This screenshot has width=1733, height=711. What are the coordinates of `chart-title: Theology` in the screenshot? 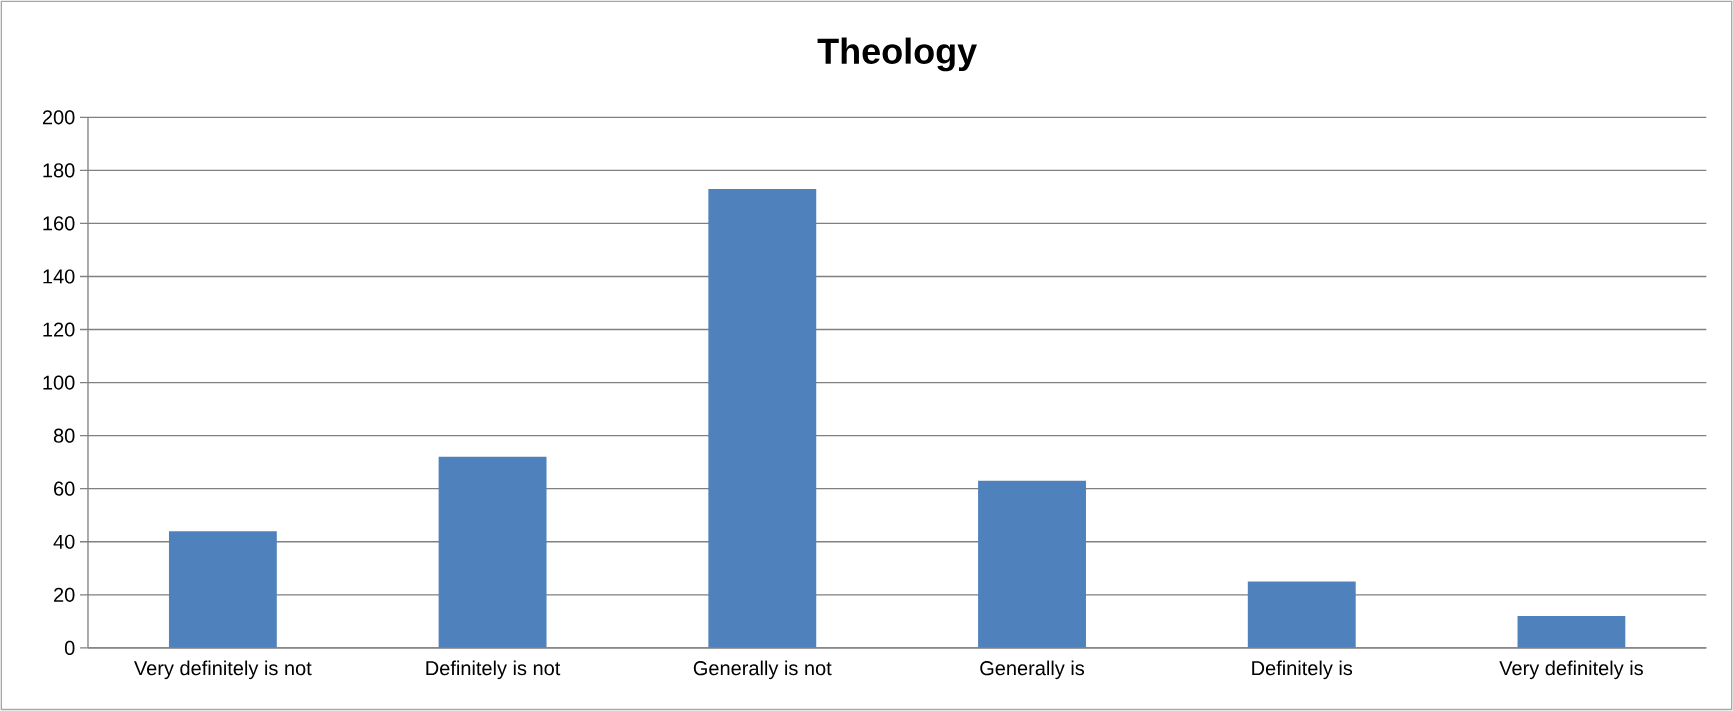 It's located at (897, 54).